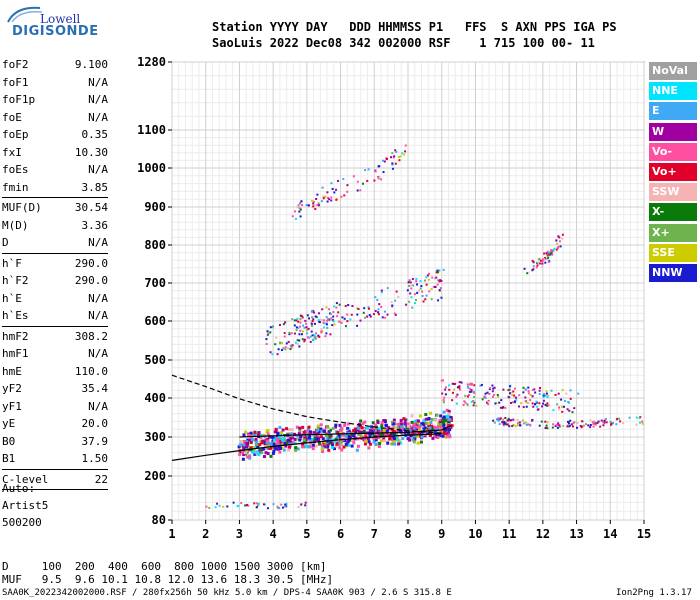 This screenshot has width=700, height=600. What do you see at coordinates (374, 534) in the screenshot?
I see `x-tick-label: 7` at bounding box center [374, 534].